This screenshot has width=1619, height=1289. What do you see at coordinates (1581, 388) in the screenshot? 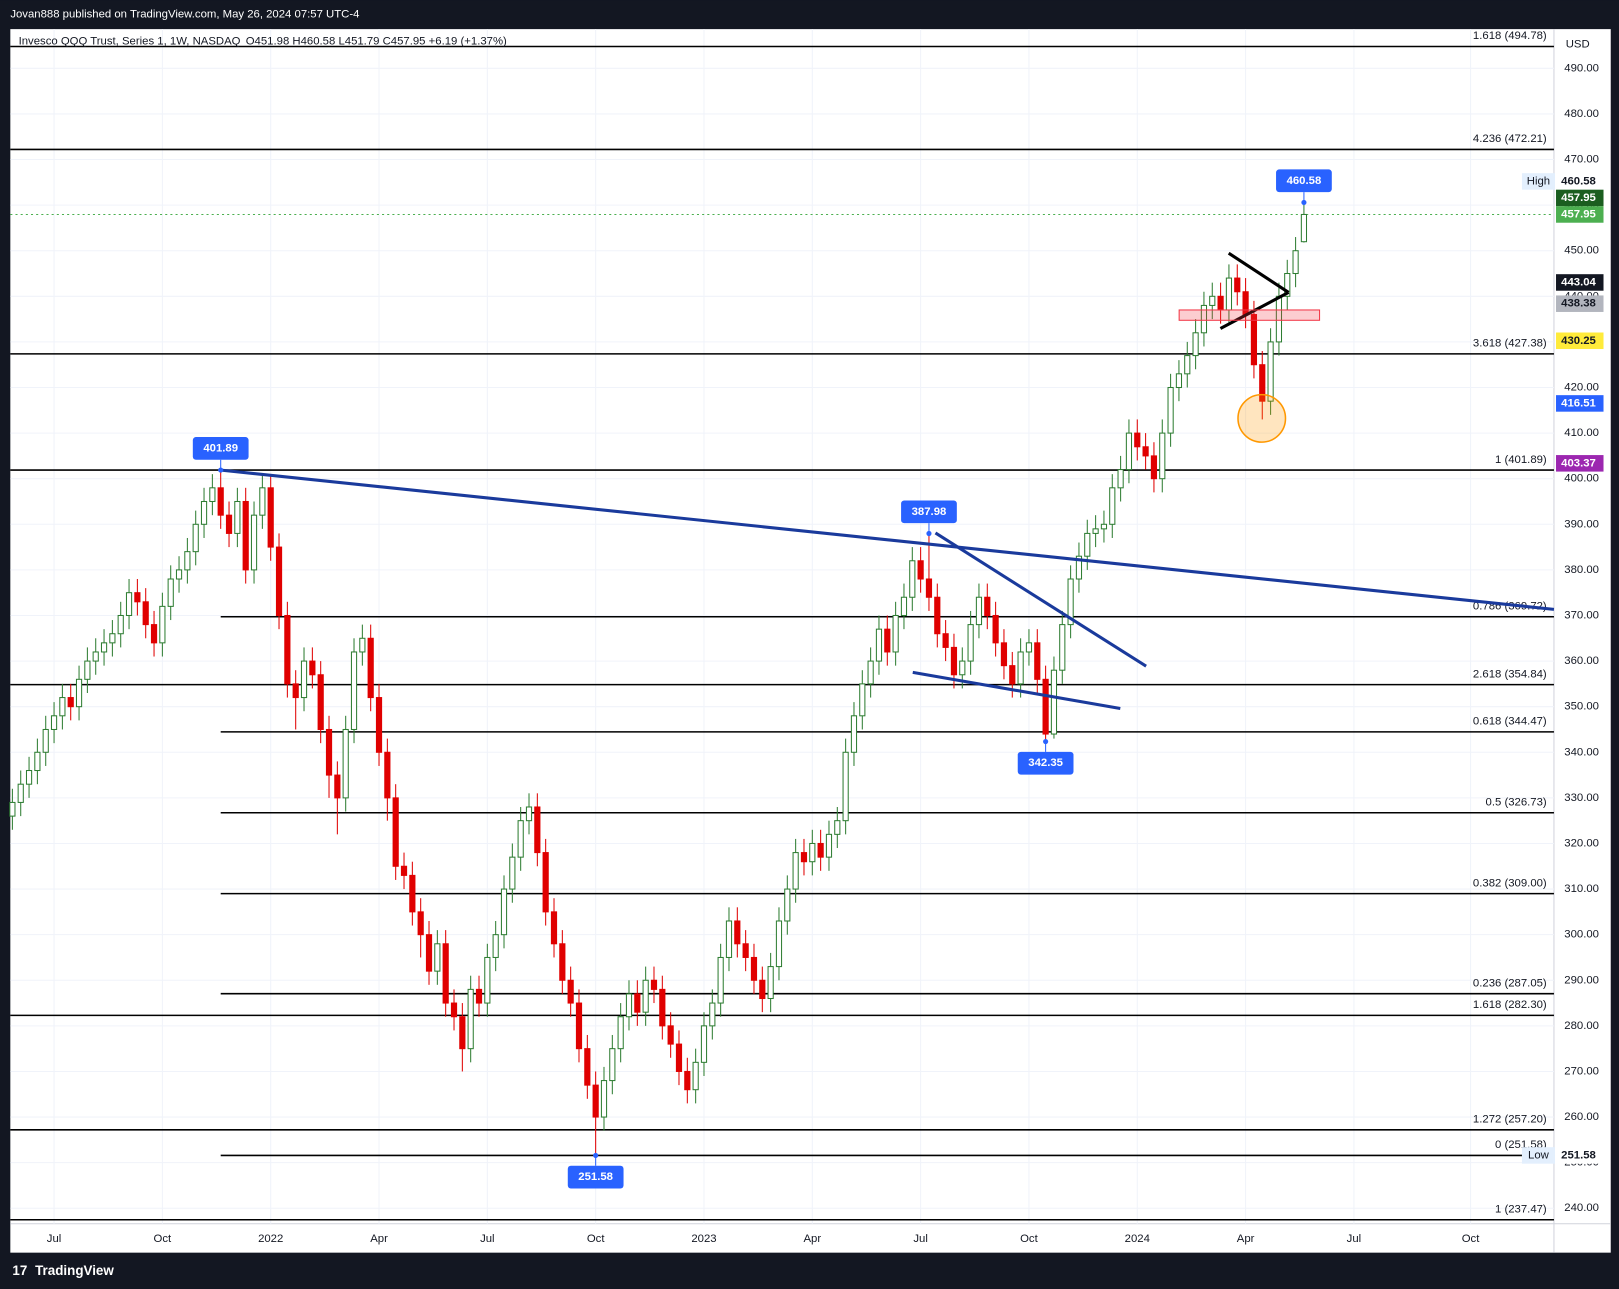
I see `y-tick-label: 420.00` at bounding box center [1581, 388].